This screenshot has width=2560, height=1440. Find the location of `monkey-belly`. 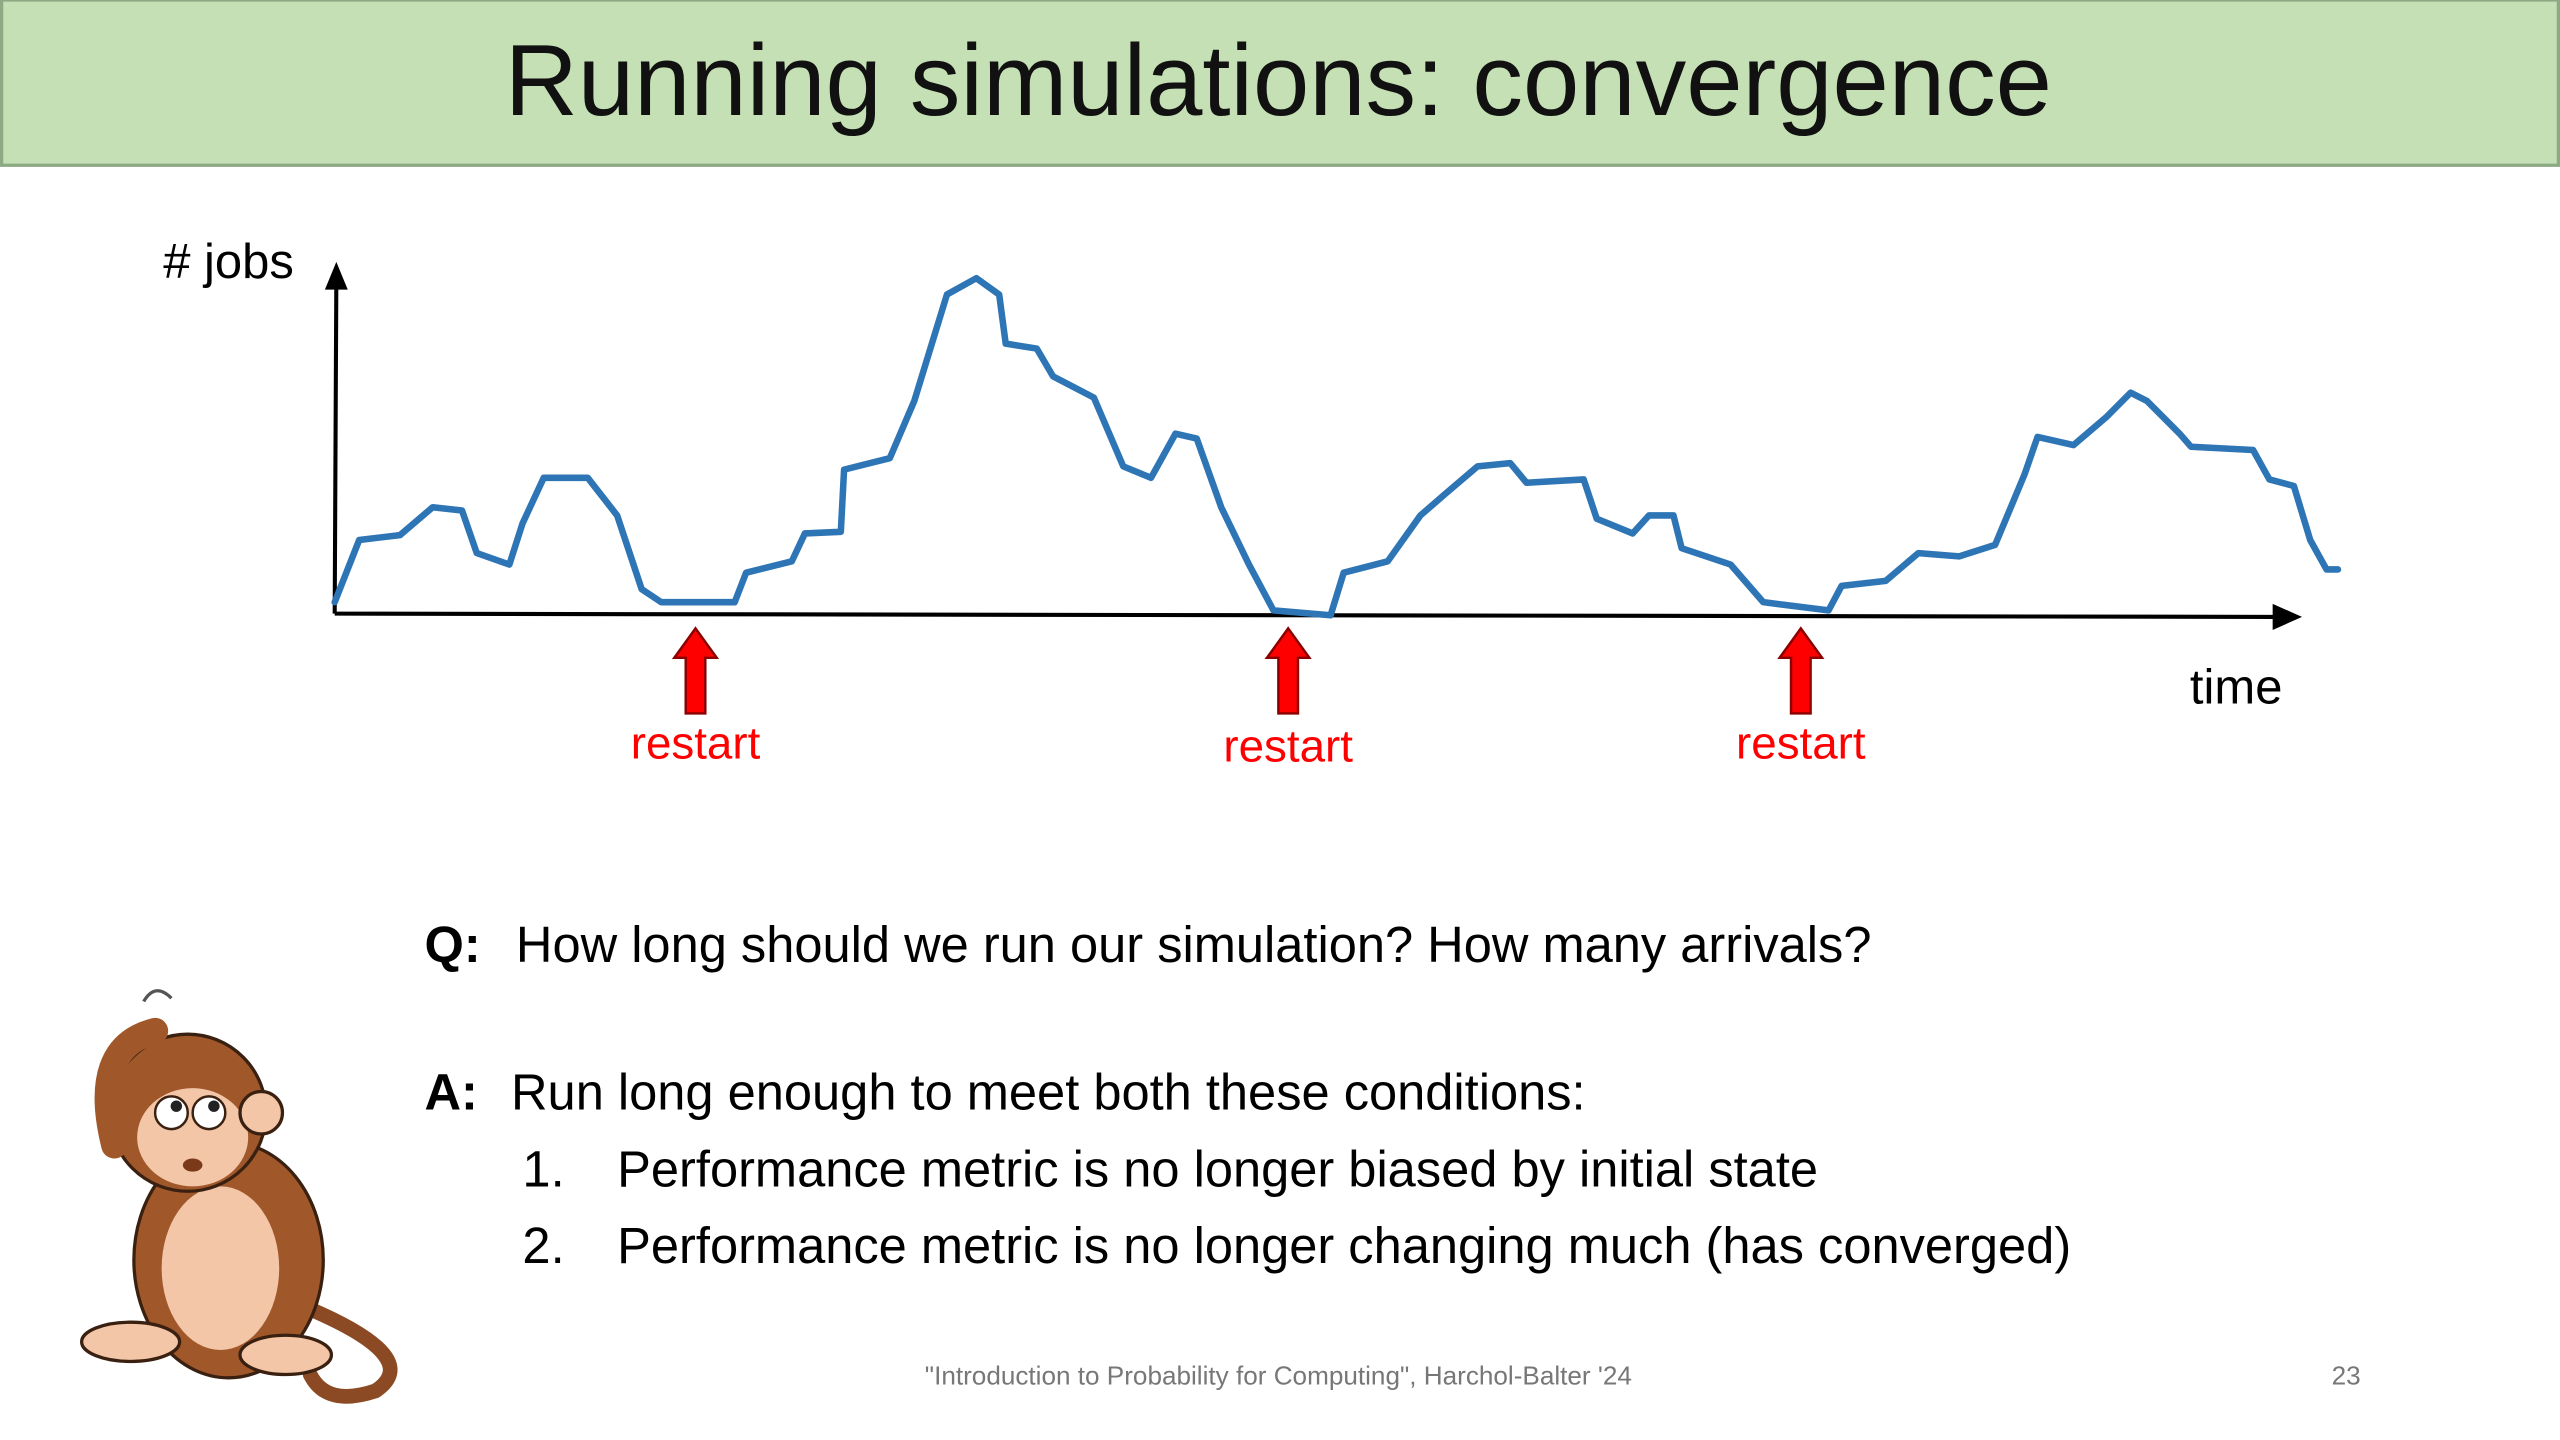

monkey-belly is located at coordinates (220, 1268).